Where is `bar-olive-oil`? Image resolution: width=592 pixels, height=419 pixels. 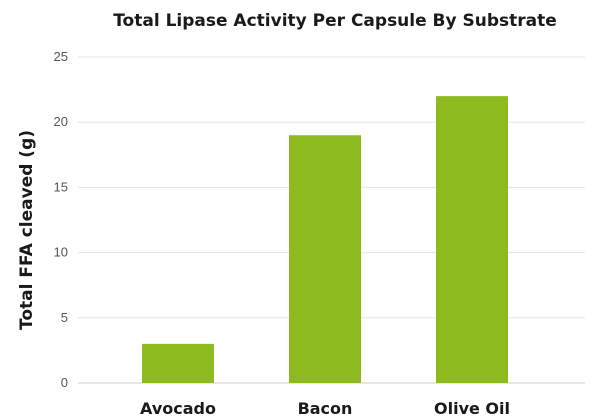
bar-olive-oil is located at coordinates (472, 240).